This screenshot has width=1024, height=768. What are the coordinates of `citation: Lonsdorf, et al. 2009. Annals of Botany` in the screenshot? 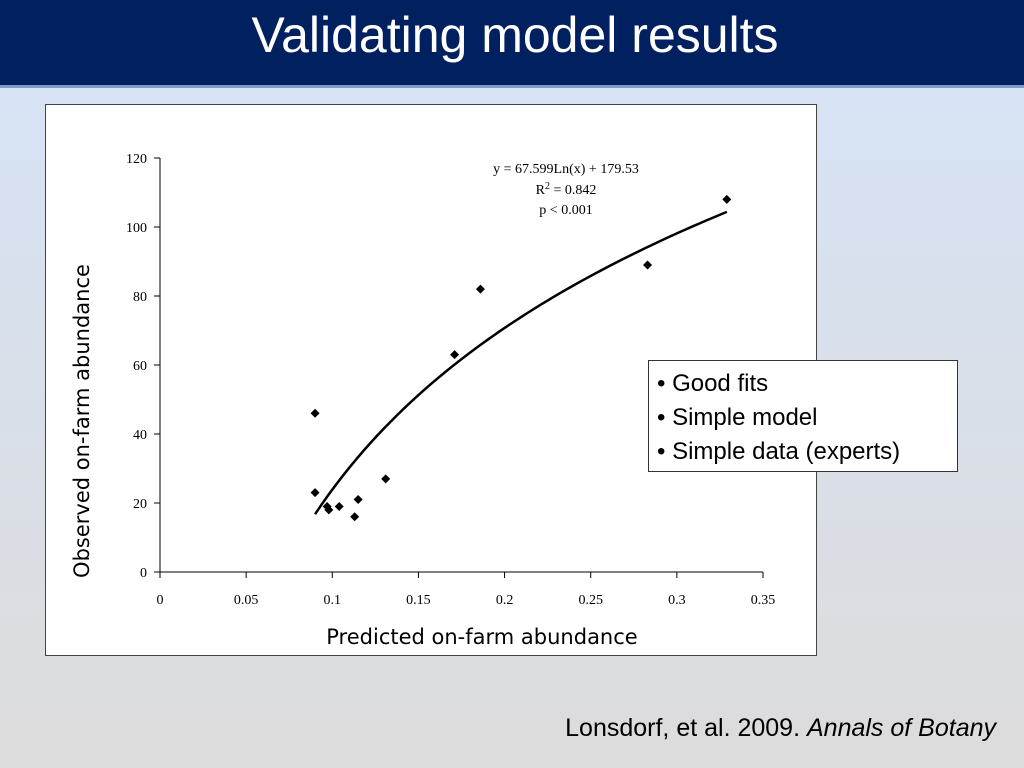 It's located at (780, 728).